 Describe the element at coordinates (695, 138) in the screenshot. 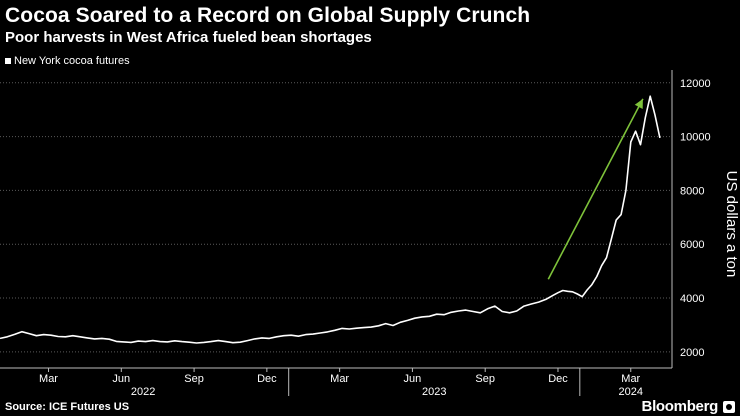

I see `y-tick-label-10000: 10000` at that location.